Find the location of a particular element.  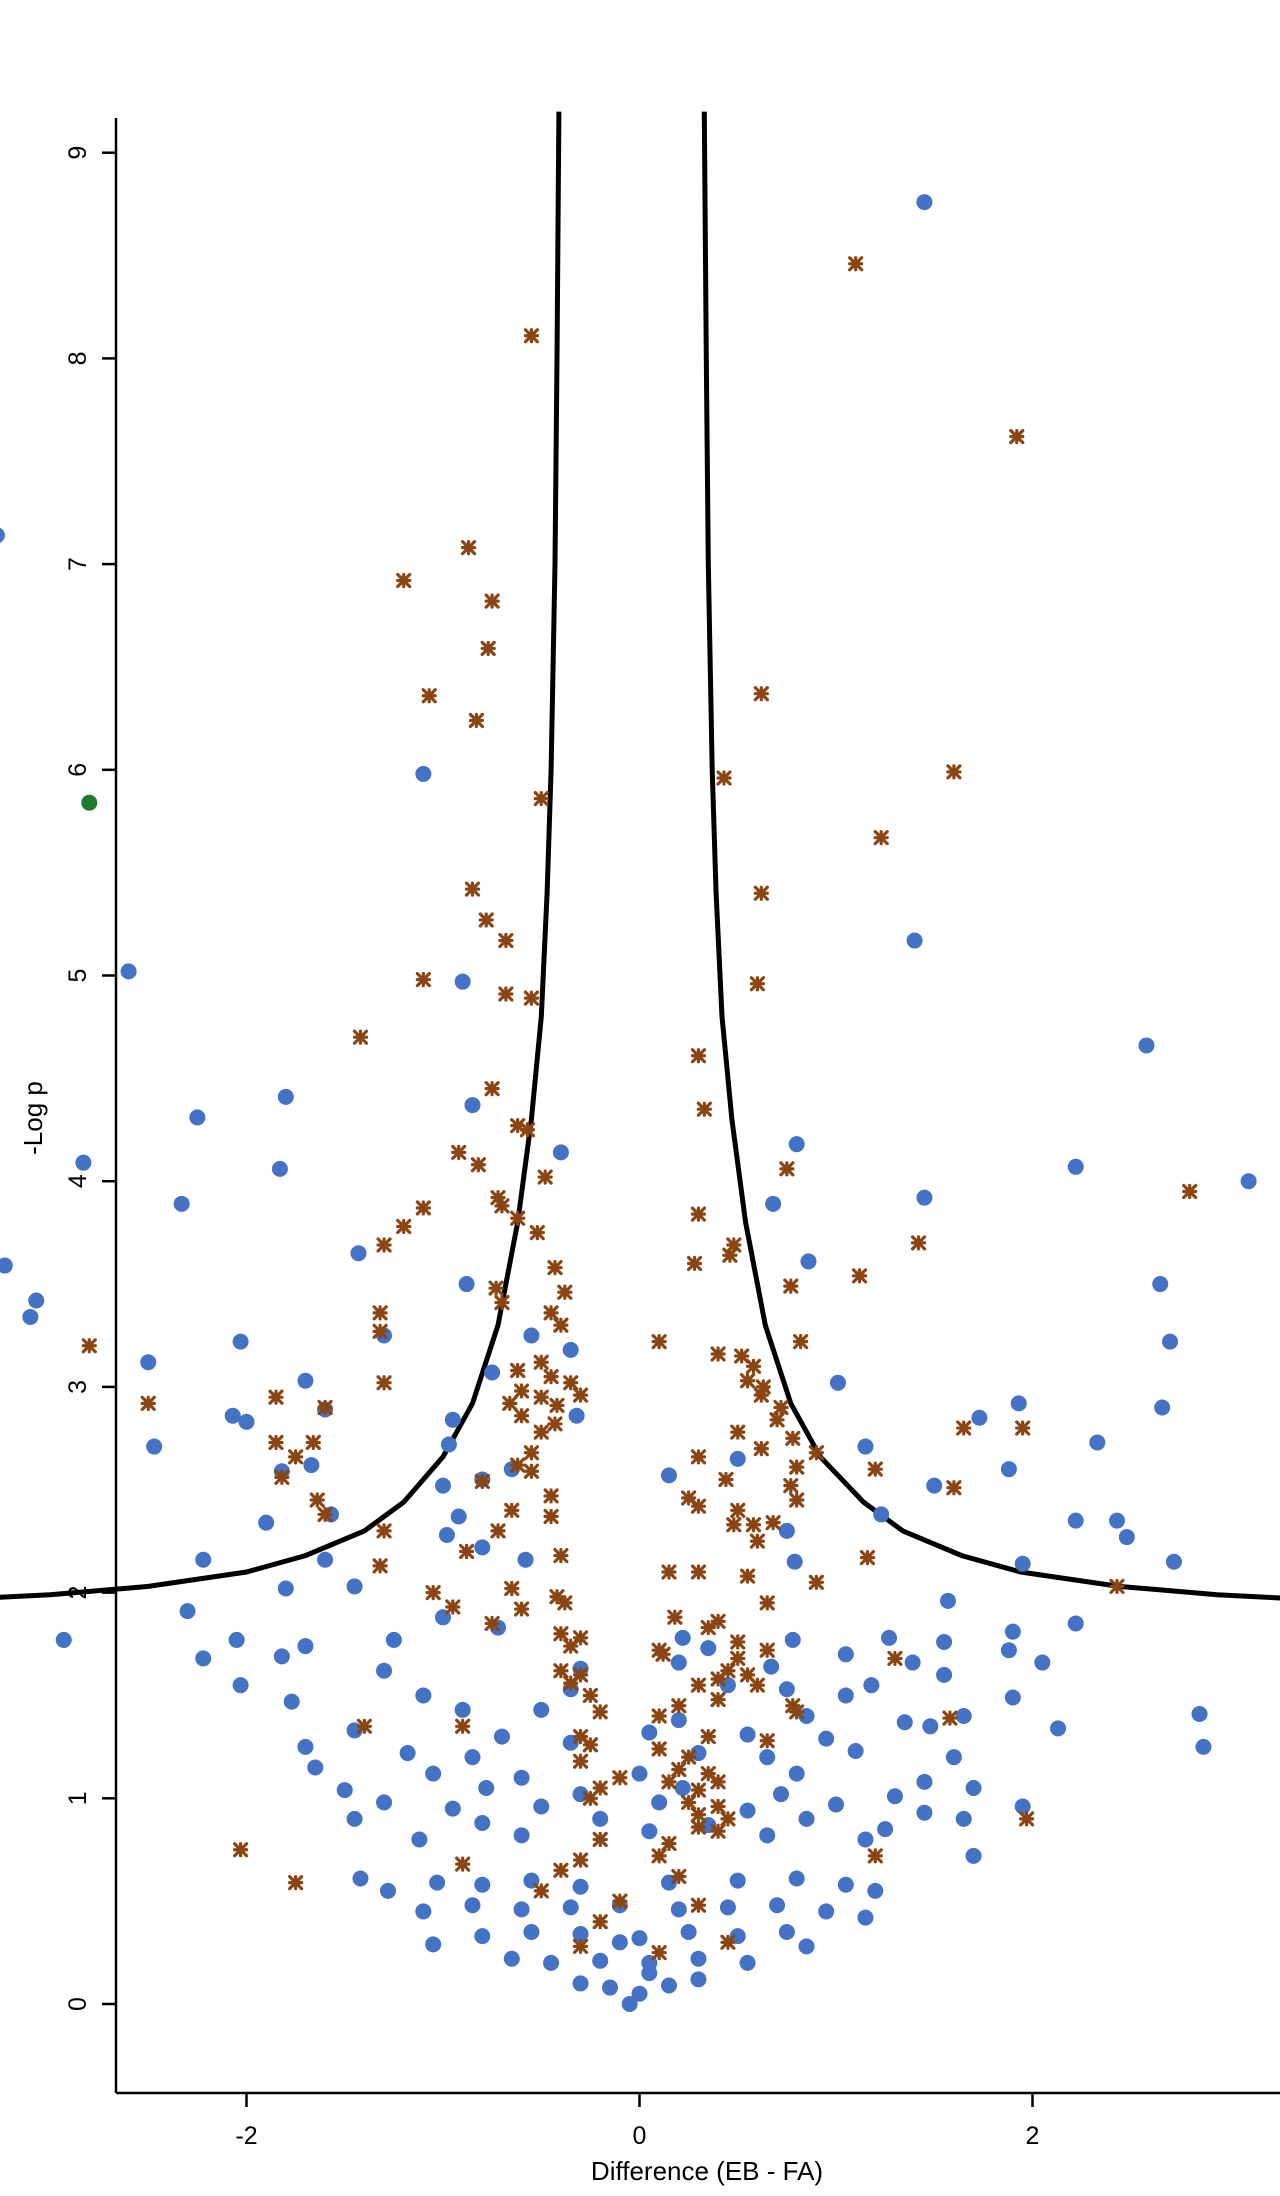

y-tick-label: 4 is located at coordinates (78, 1181).